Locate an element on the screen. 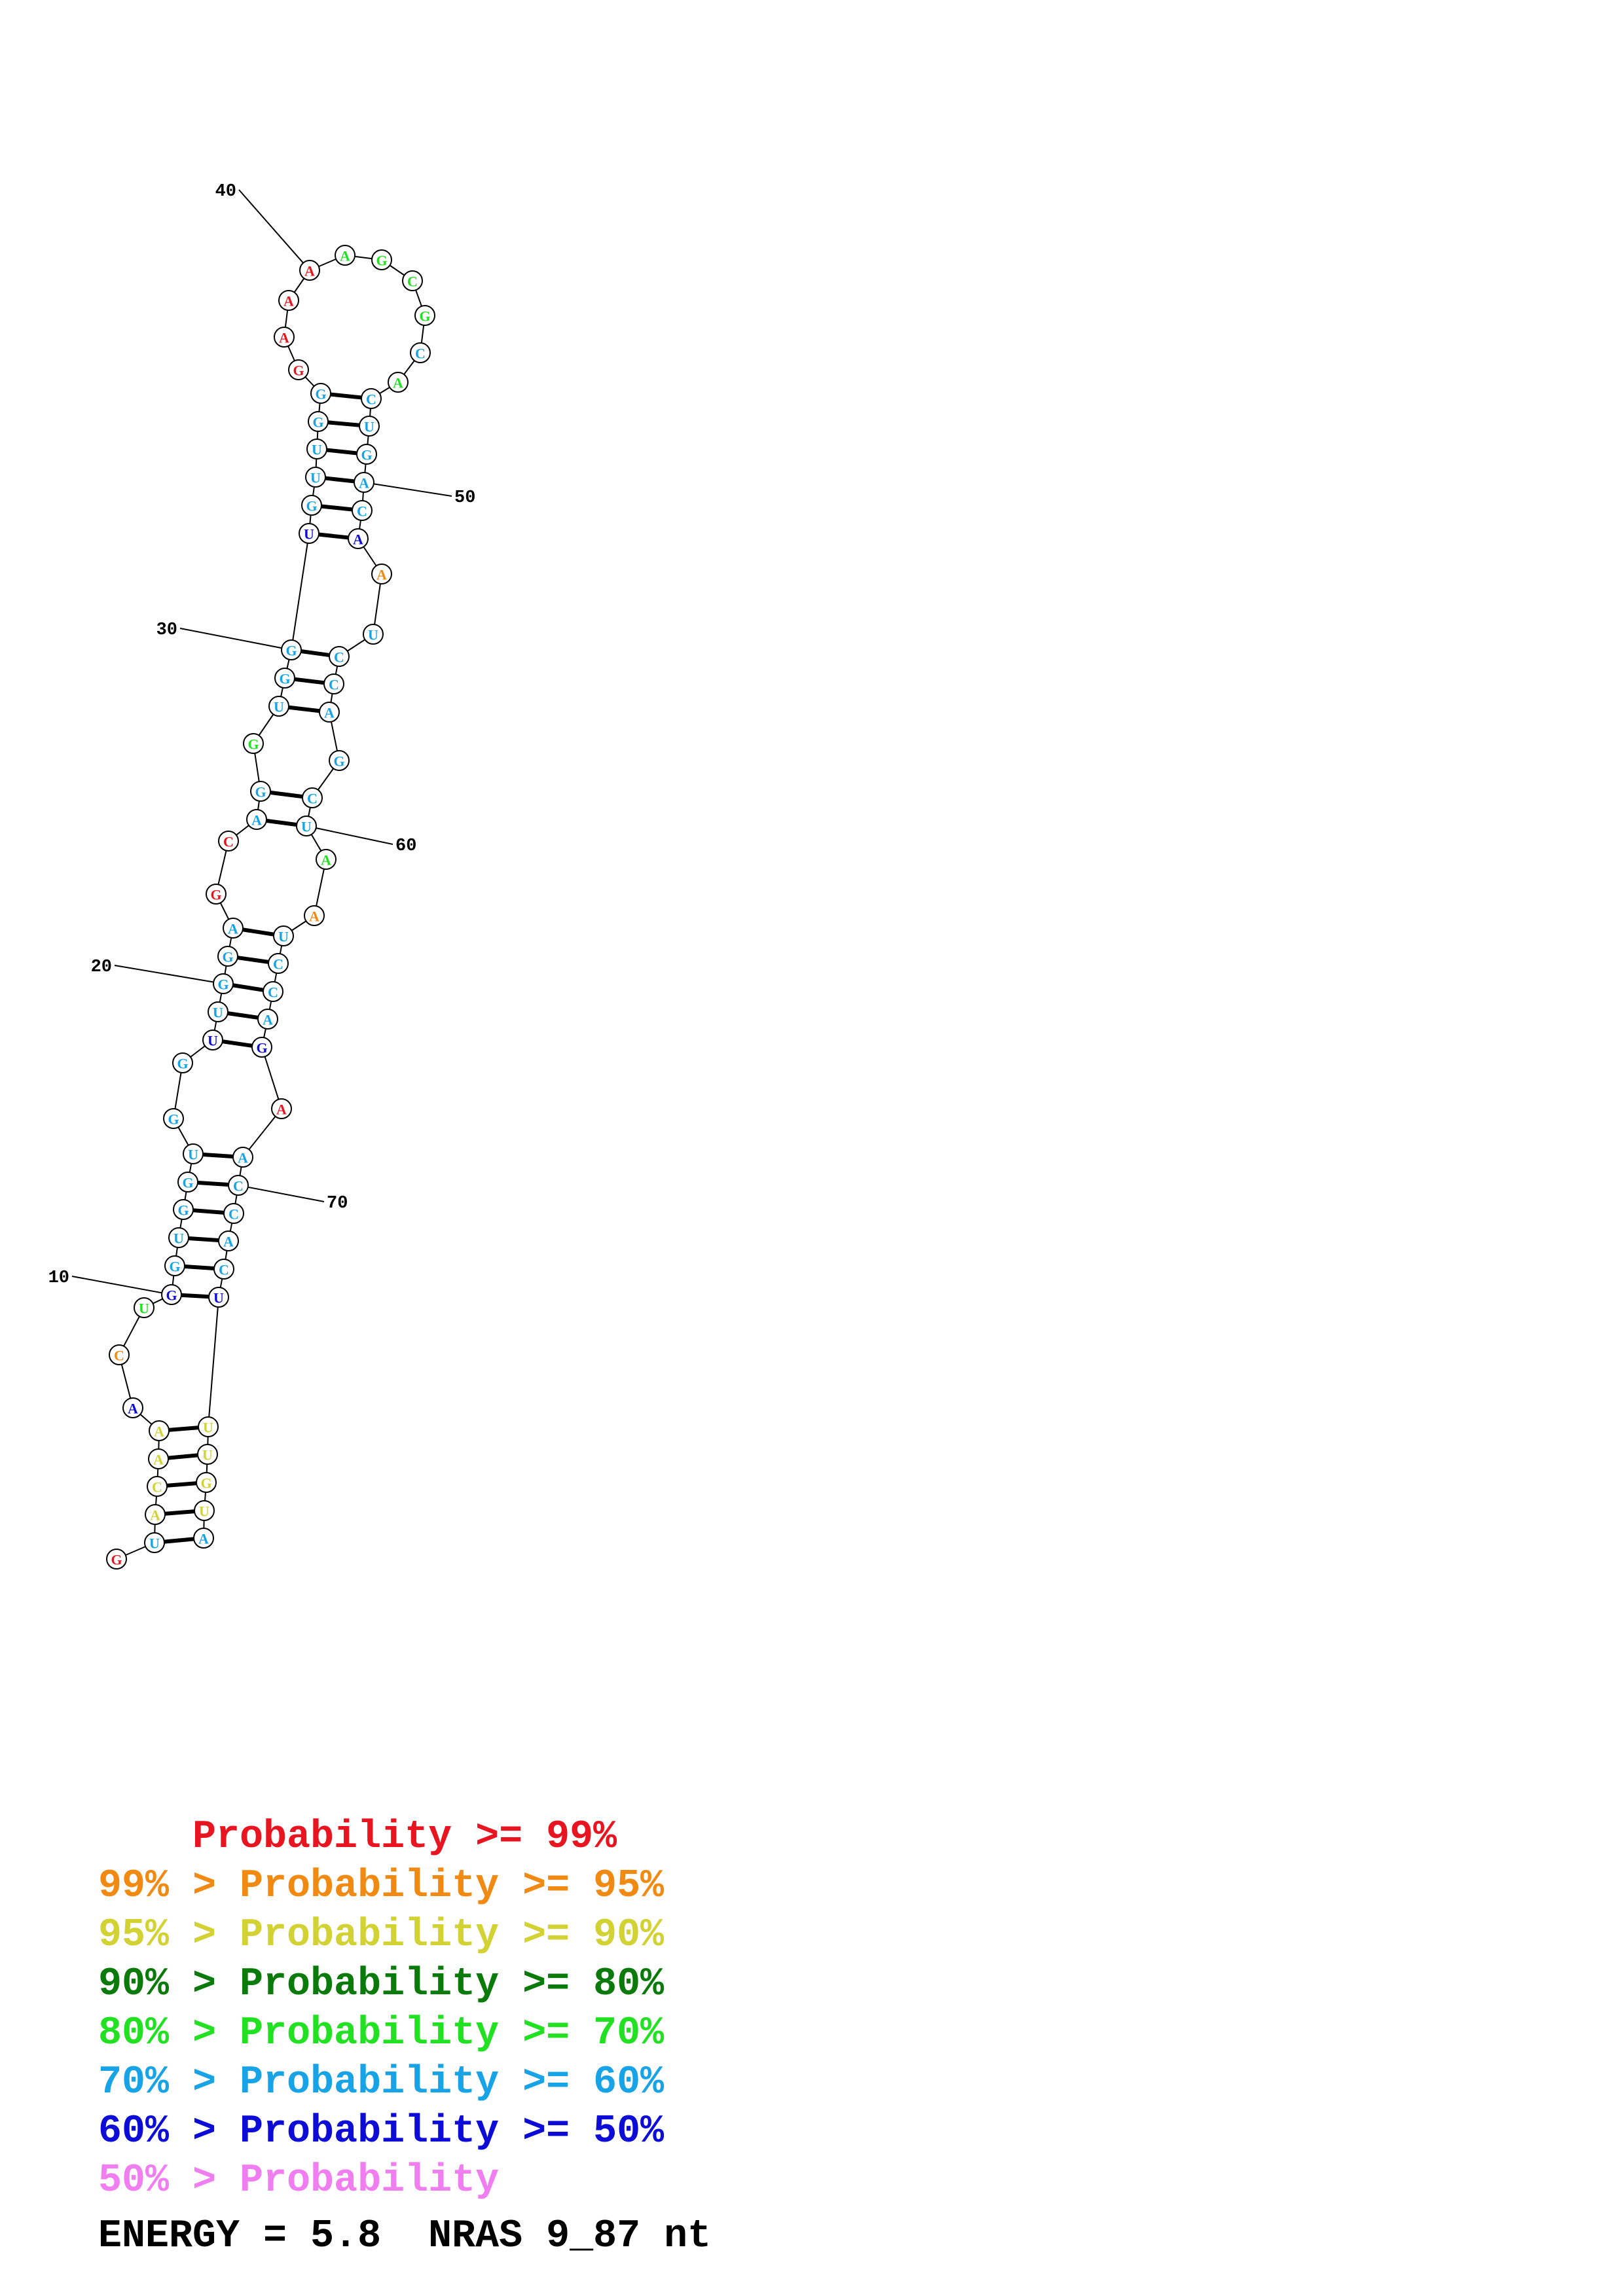 Image resolution: width=1623 pixels, height=2296 pixels. position-tick-layer: 10 20 30 40 50 60 70 is located at coordinates (261, 738).